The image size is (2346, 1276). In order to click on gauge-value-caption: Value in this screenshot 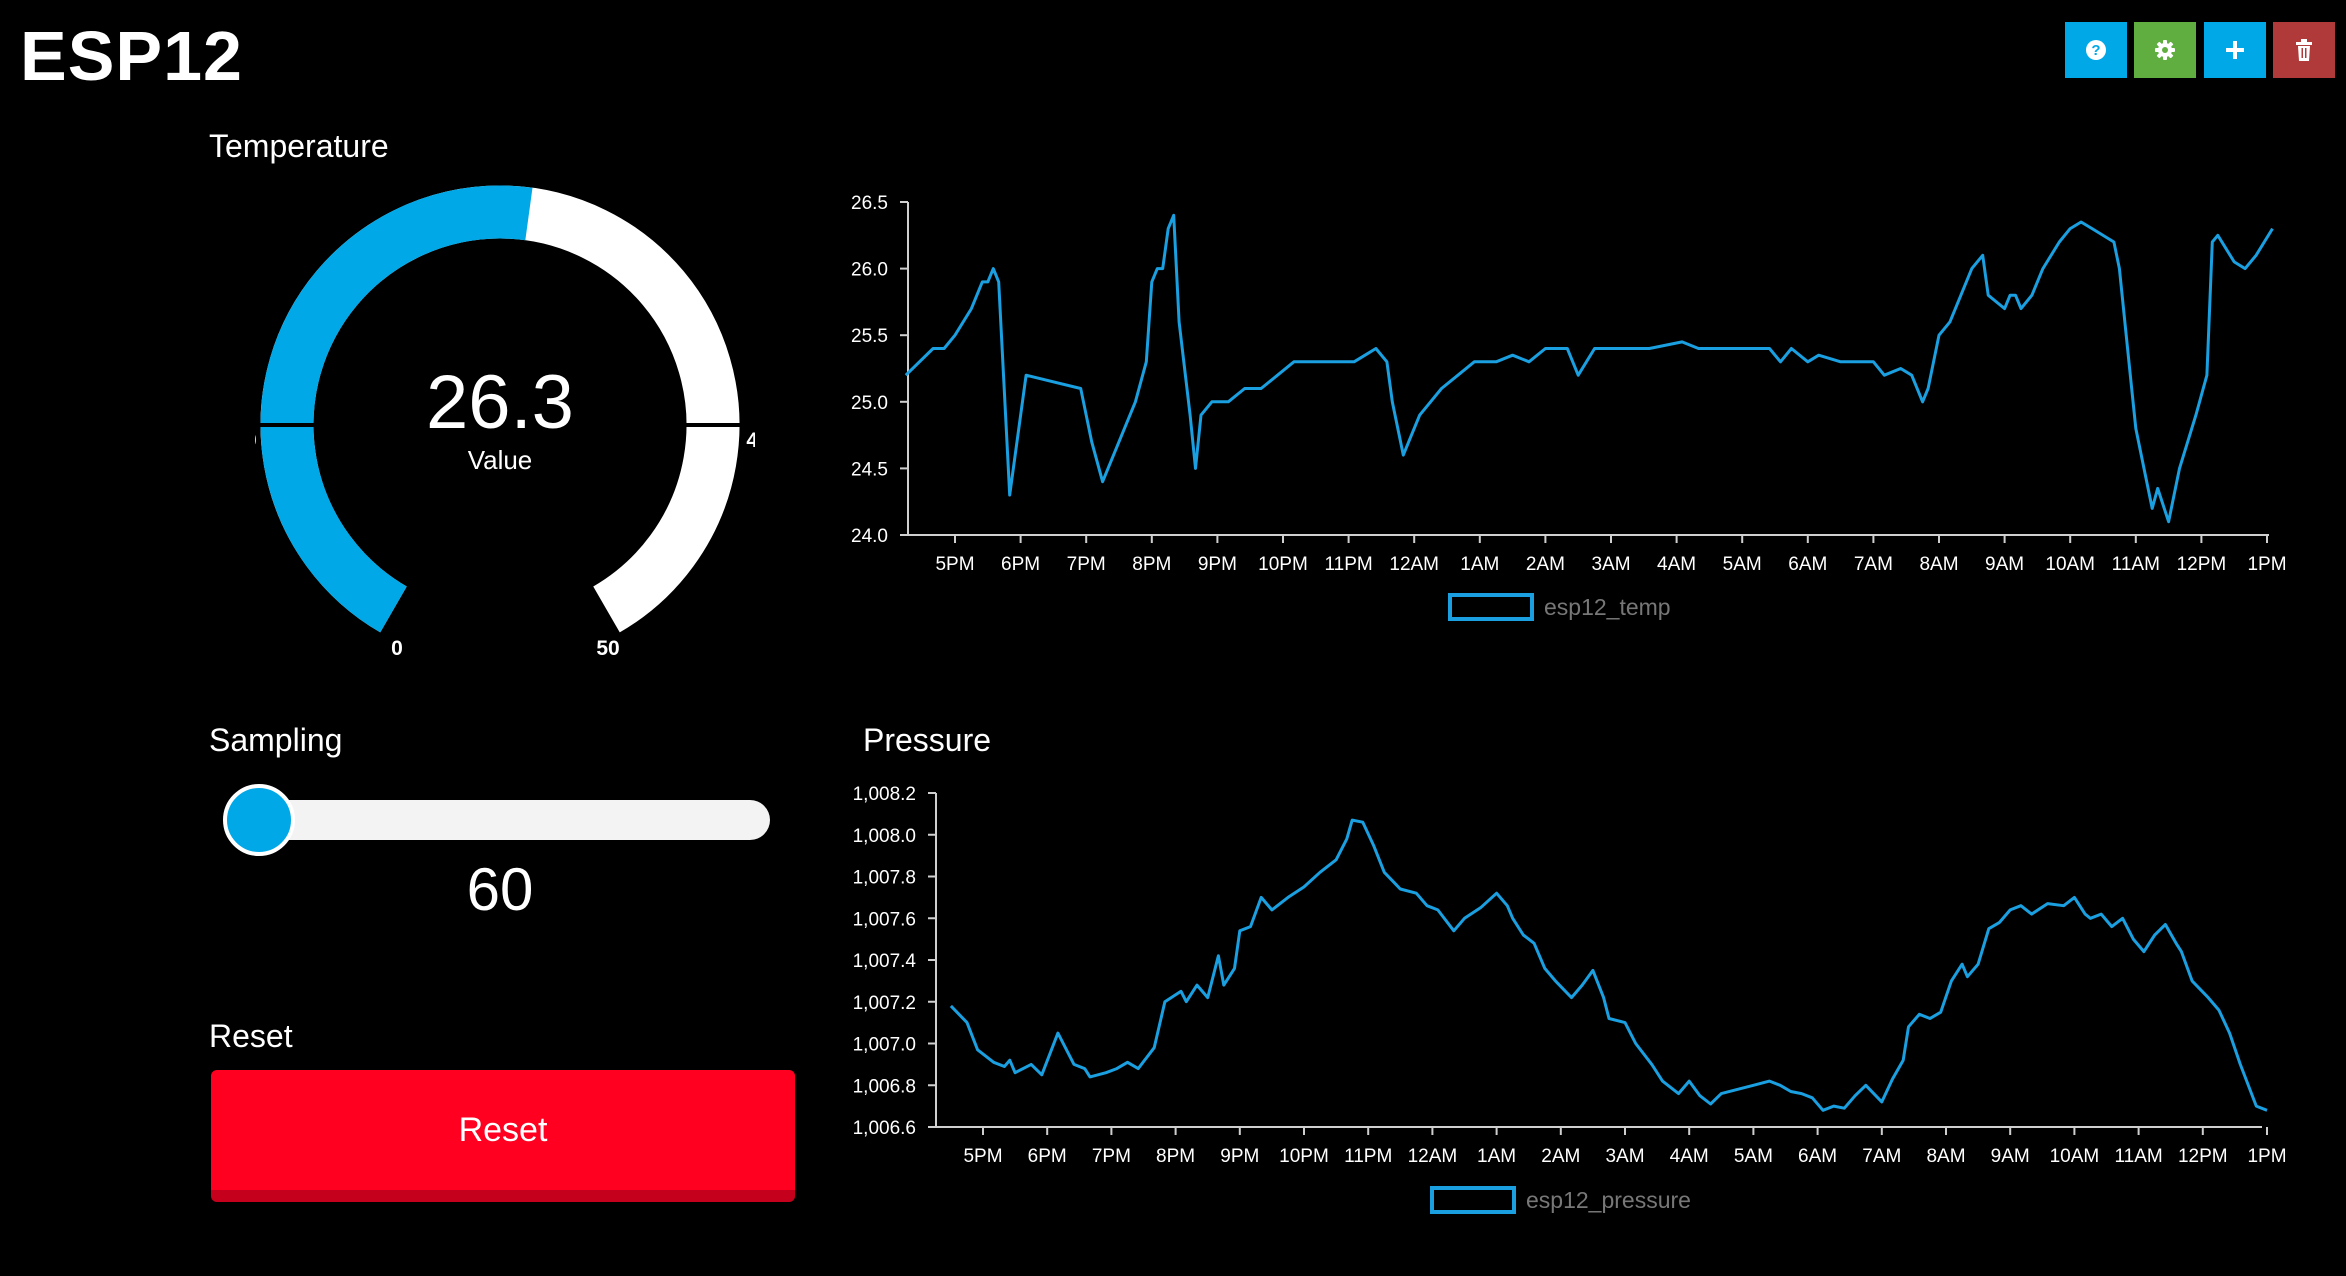, I will do `click(500, 460)`.